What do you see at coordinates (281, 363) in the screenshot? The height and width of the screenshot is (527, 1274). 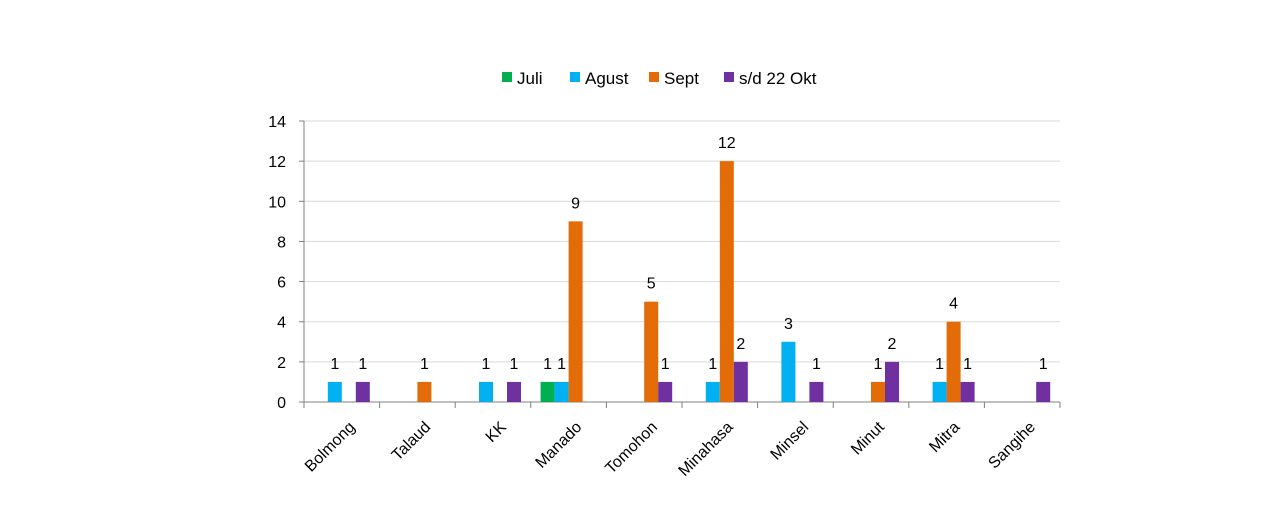 I see `y-tick-label: 2` at bounding box center [281, 363].